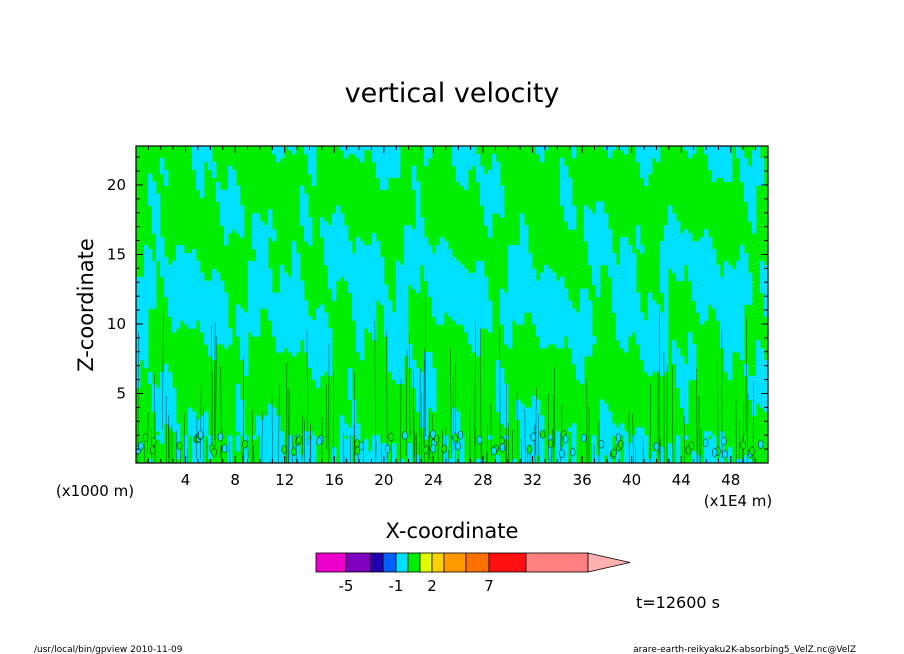 This screenshot has height=654, width=904. I want to click on x-tick-label: 48, so click(730, 480).